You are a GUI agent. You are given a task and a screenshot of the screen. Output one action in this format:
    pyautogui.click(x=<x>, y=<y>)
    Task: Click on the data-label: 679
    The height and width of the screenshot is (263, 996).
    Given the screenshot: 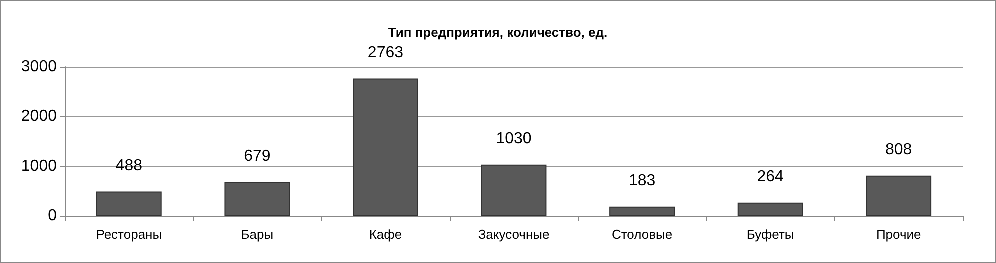 What is the action you would take?
    pyautogui.click(x=257, y=156)
    